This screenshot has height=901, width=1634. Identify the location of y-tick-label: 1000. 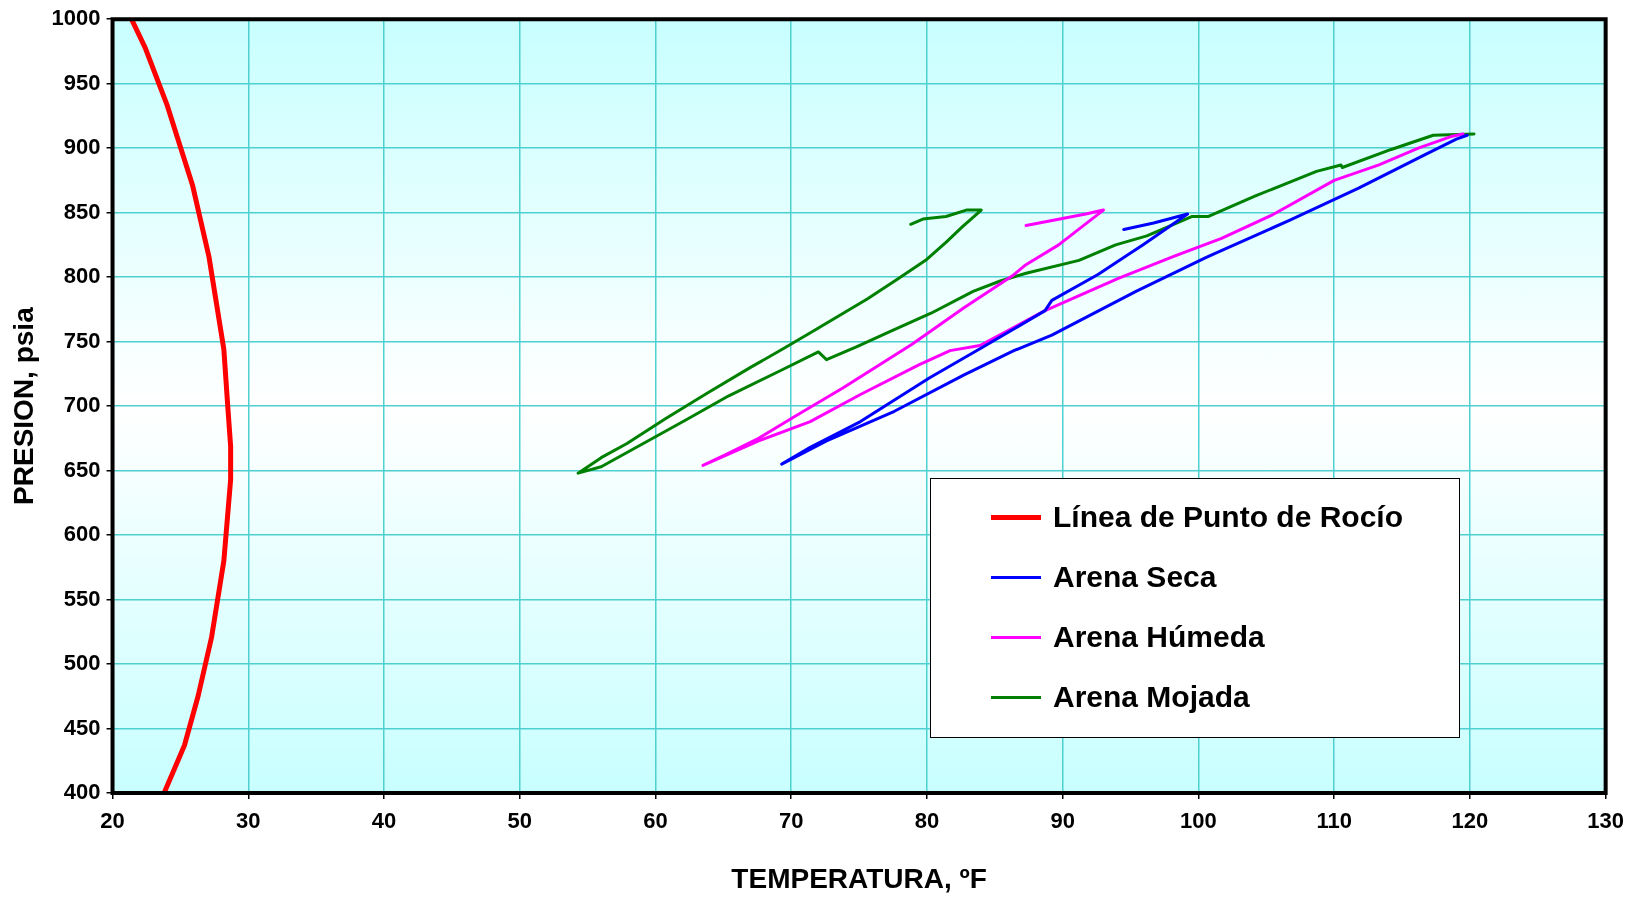
(76, 18).